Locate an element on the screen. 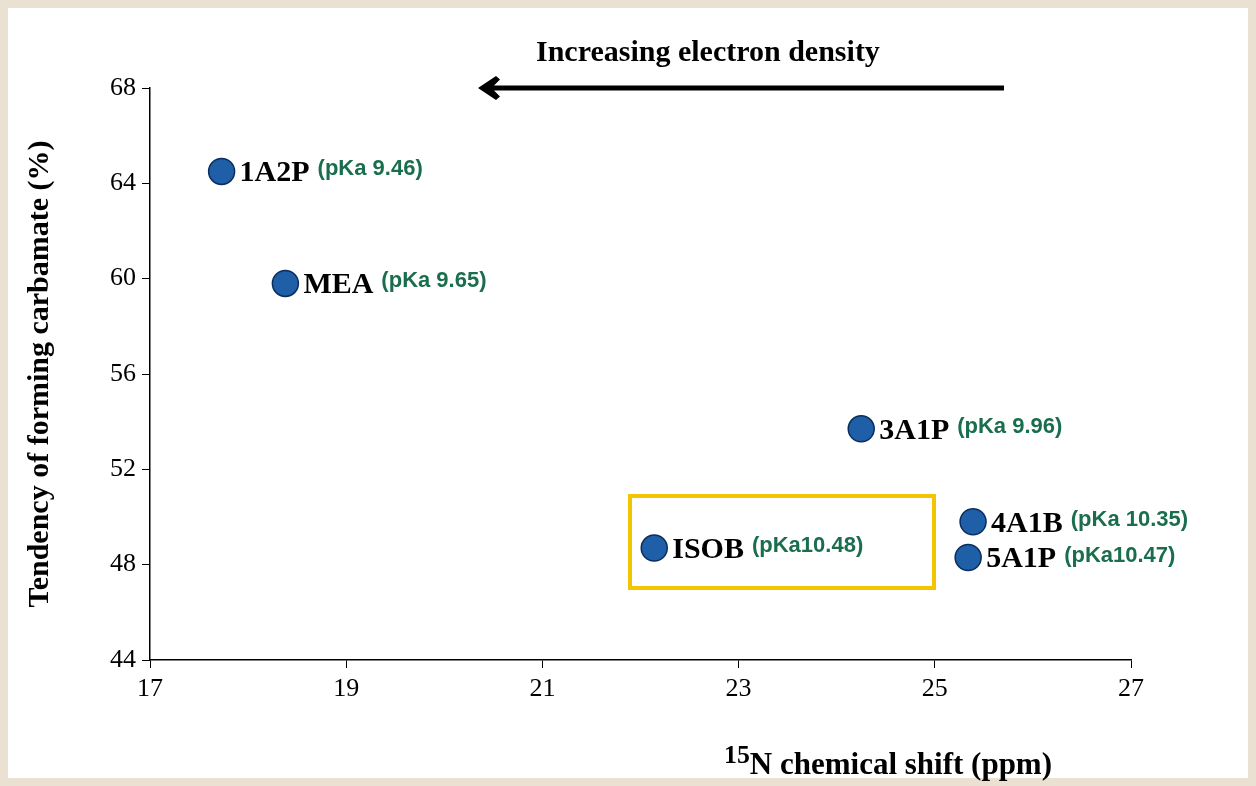 The width and height of the screenshot is (1256, 786). annotation: (pKa 10.35) is located at coordinates (1129, 518).